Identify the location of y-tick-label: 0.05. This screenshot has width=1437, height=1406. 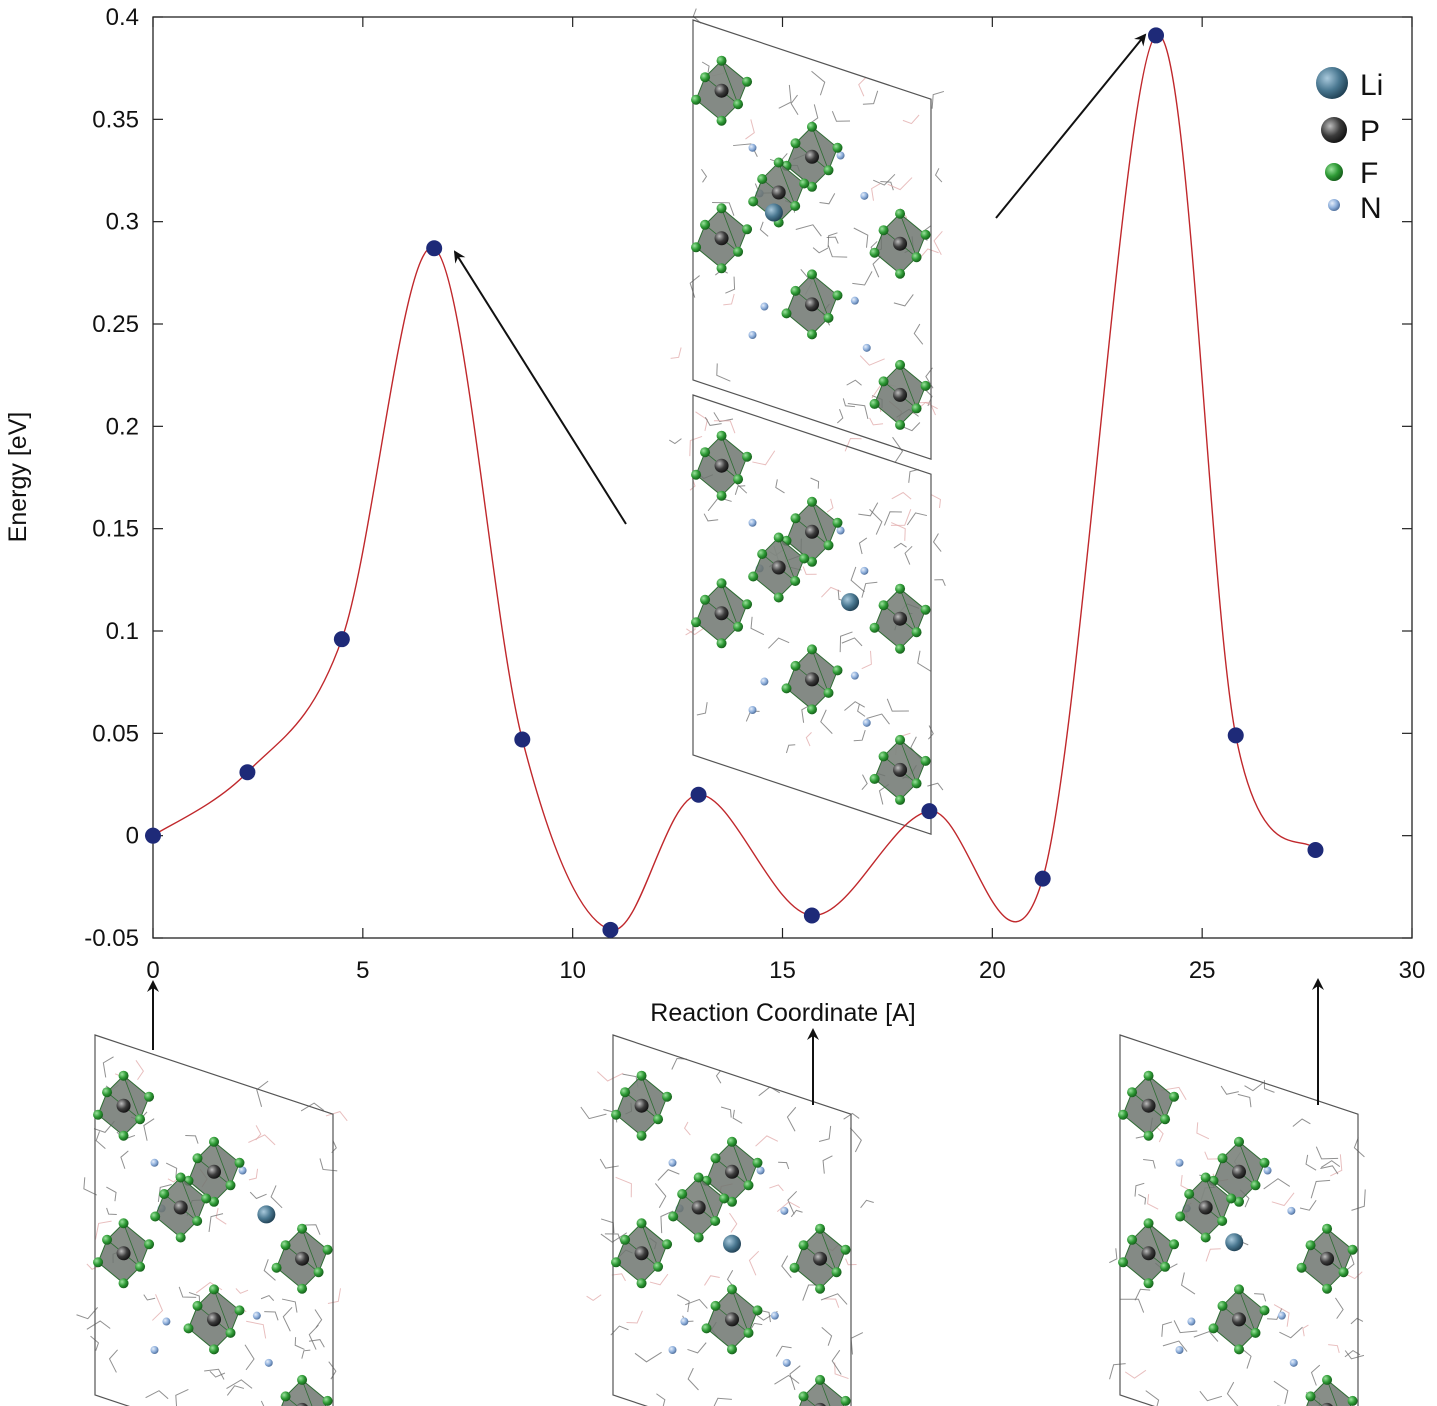
(115, 733).